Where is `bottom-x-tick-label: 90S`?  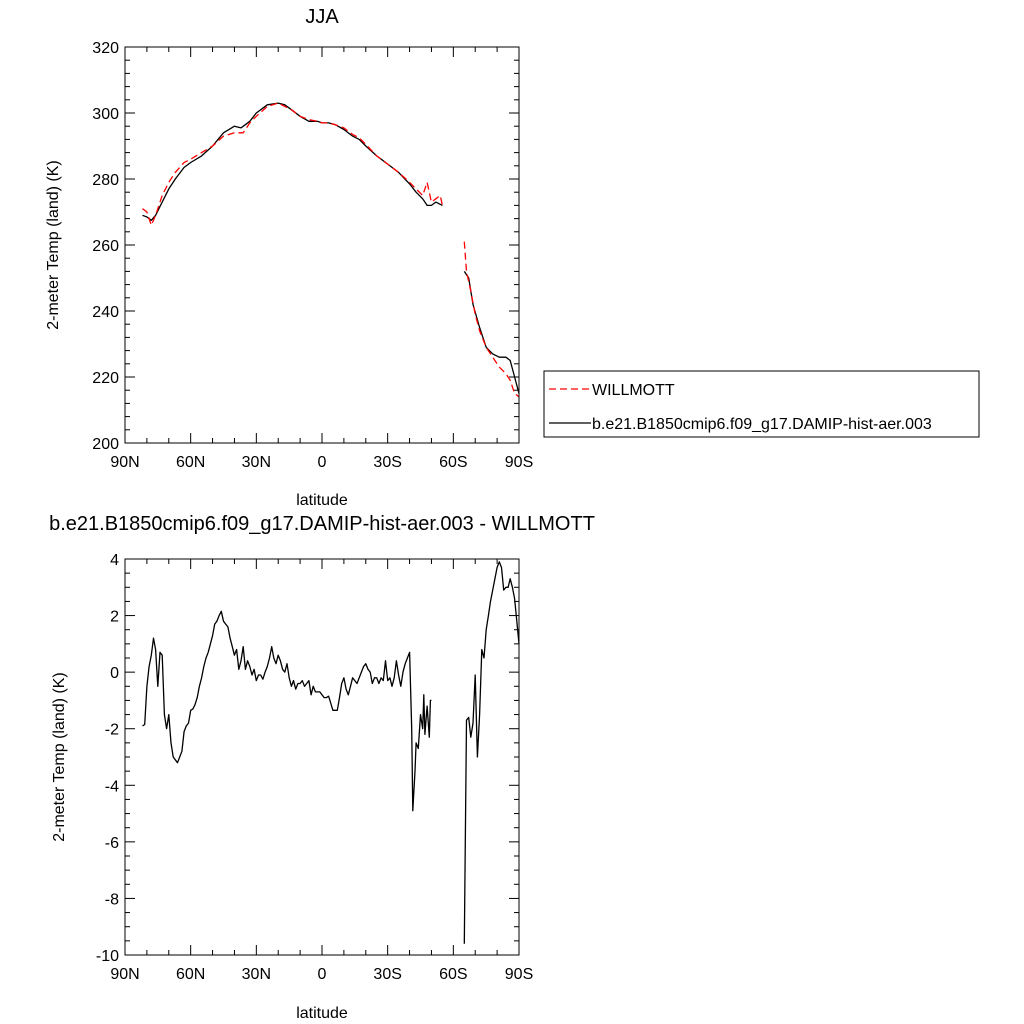
bottom-x-tick-label: 90S is located at coordinates (519, 974).